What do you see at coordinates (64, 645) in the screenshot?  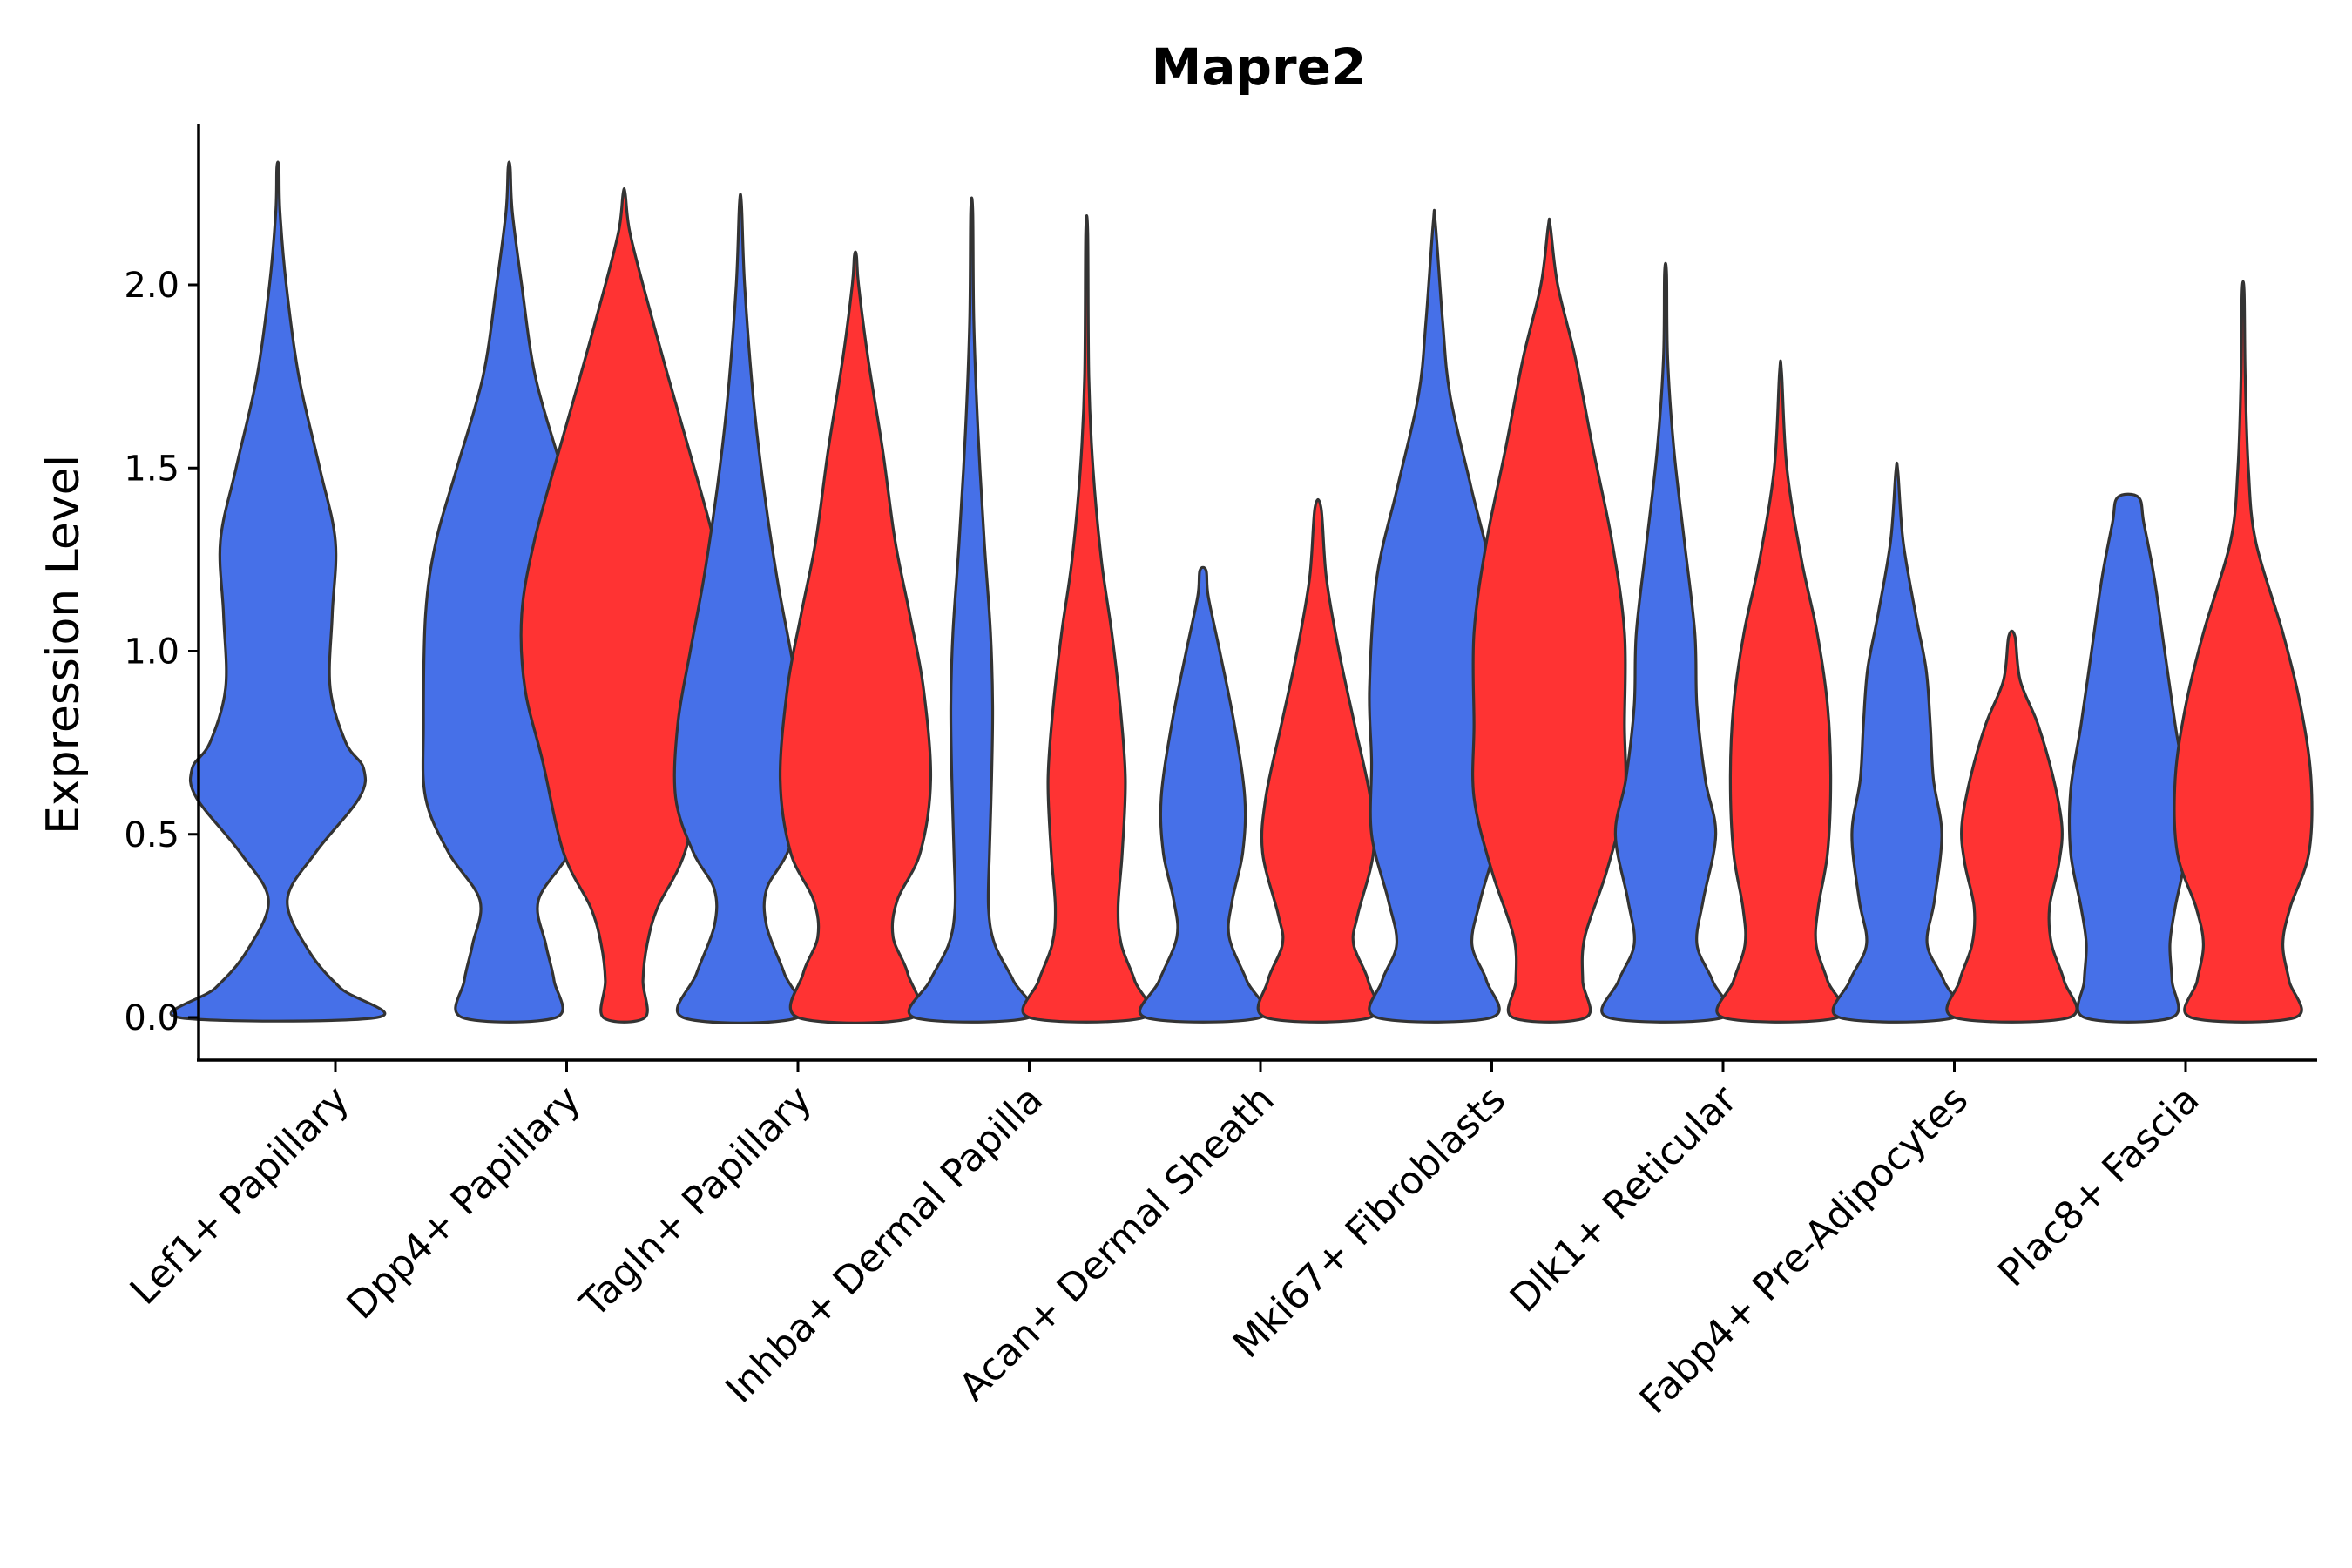 I see `y-axis-label: Expression Level` at bounding box center [64, 645].